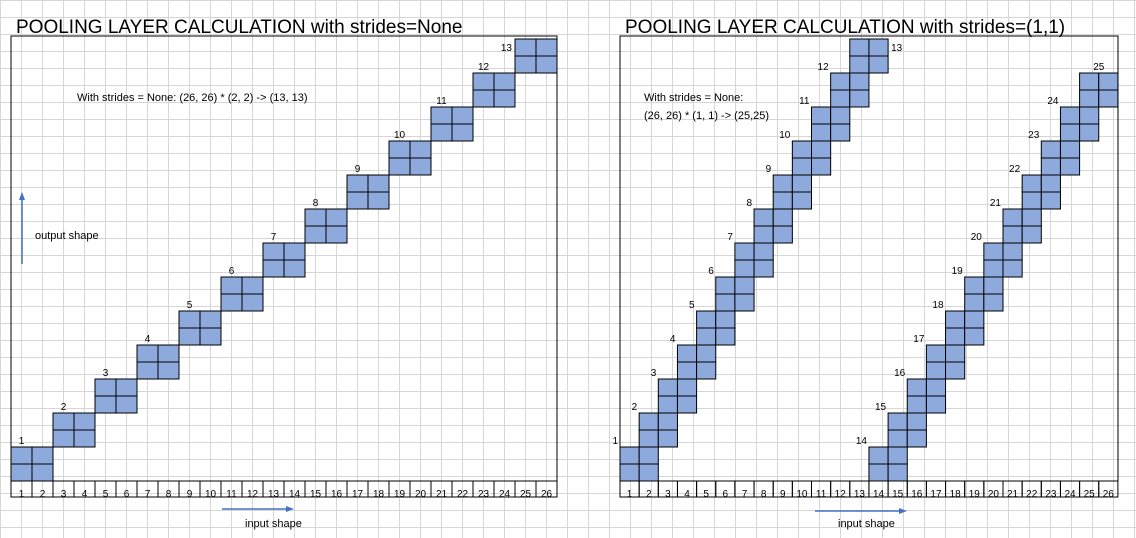 Image resolution: width=1136 pixels, height=538 pixels. Describe the element at coordinates (764, 494) in the screenshot. I see `right-axis-tick-label: 8` at that location.